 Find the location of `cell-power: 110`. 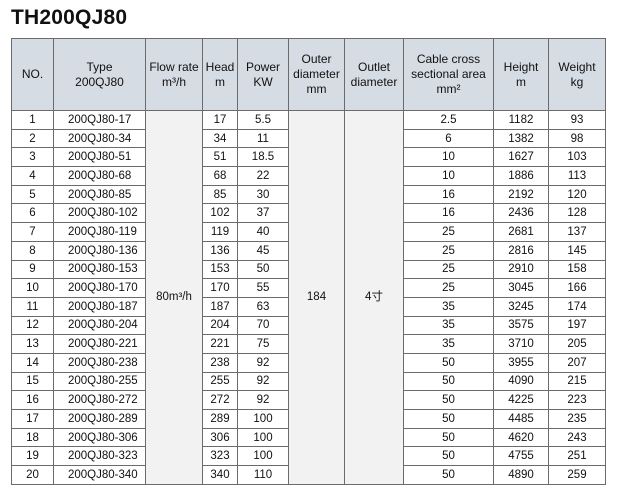

cell-power: 110 is located at coordinates (263, 475).